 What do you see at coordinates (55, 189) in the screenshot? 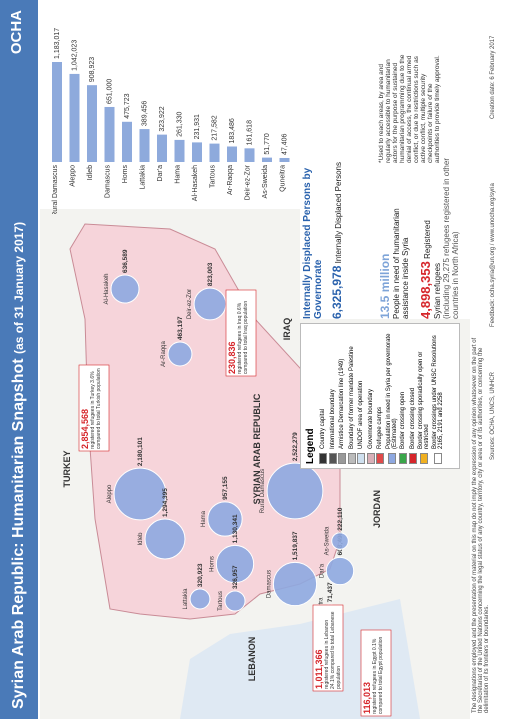
I see `bar-label: Rural Damascus` at bounding box center [55, 189].